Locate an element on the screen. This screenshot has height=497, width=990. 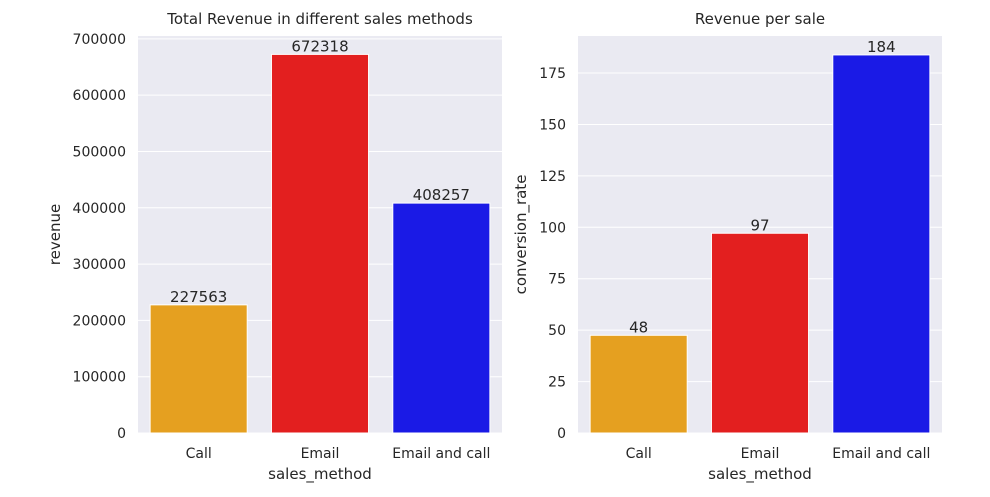
y-tick-label: 175 is located at coordinates (552, 74).